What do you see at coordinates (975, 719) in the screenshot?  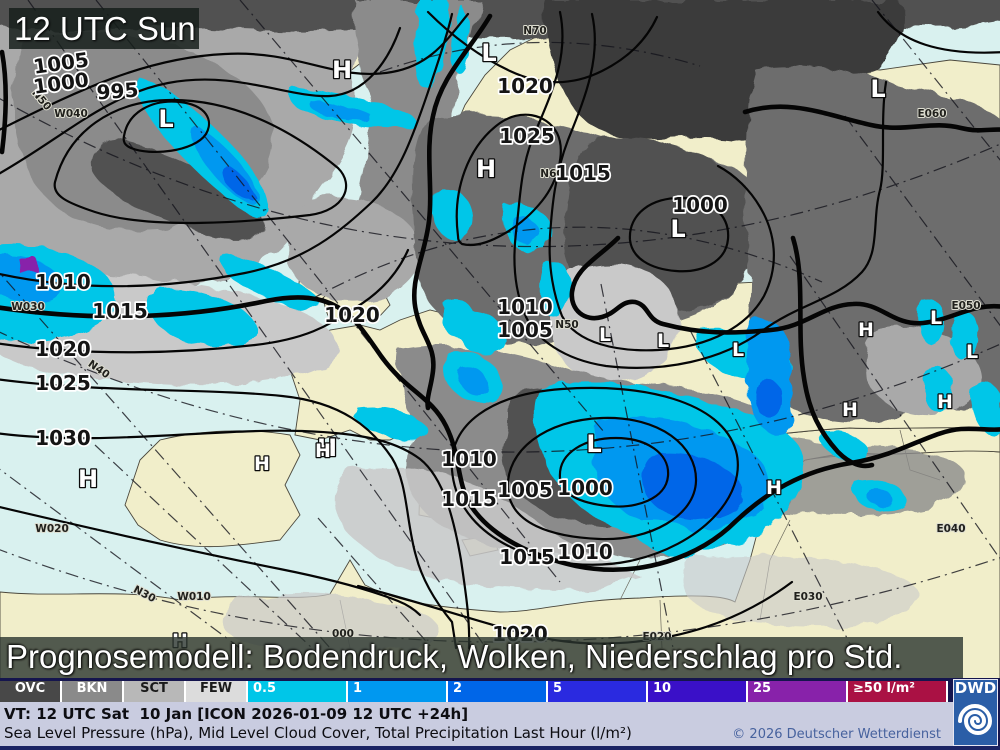 I see `dwd-spiral-icon` at bounding box center [975, 719].